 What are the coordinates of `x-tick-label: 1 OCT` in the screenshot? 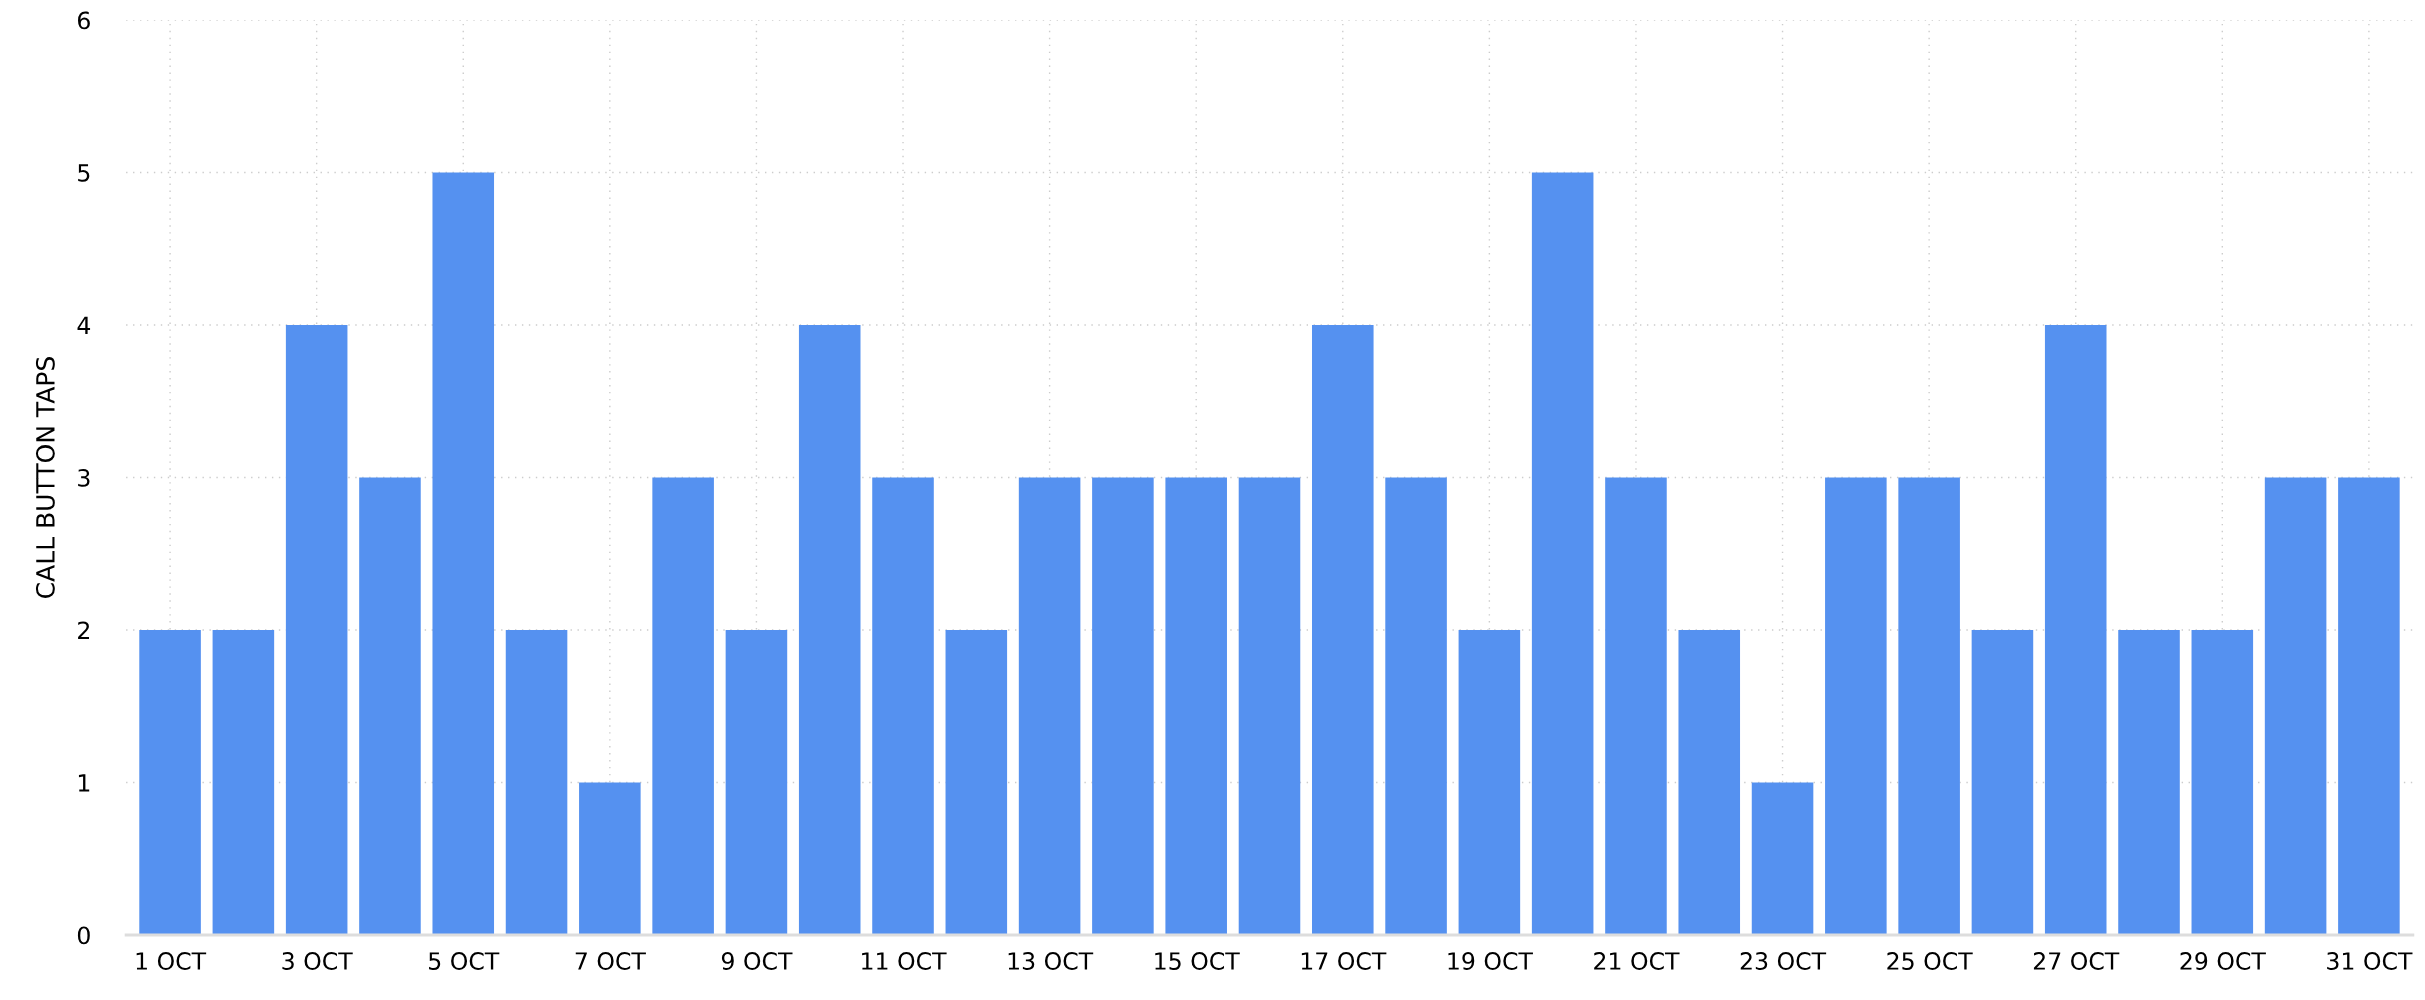 It's located at (171, 961).